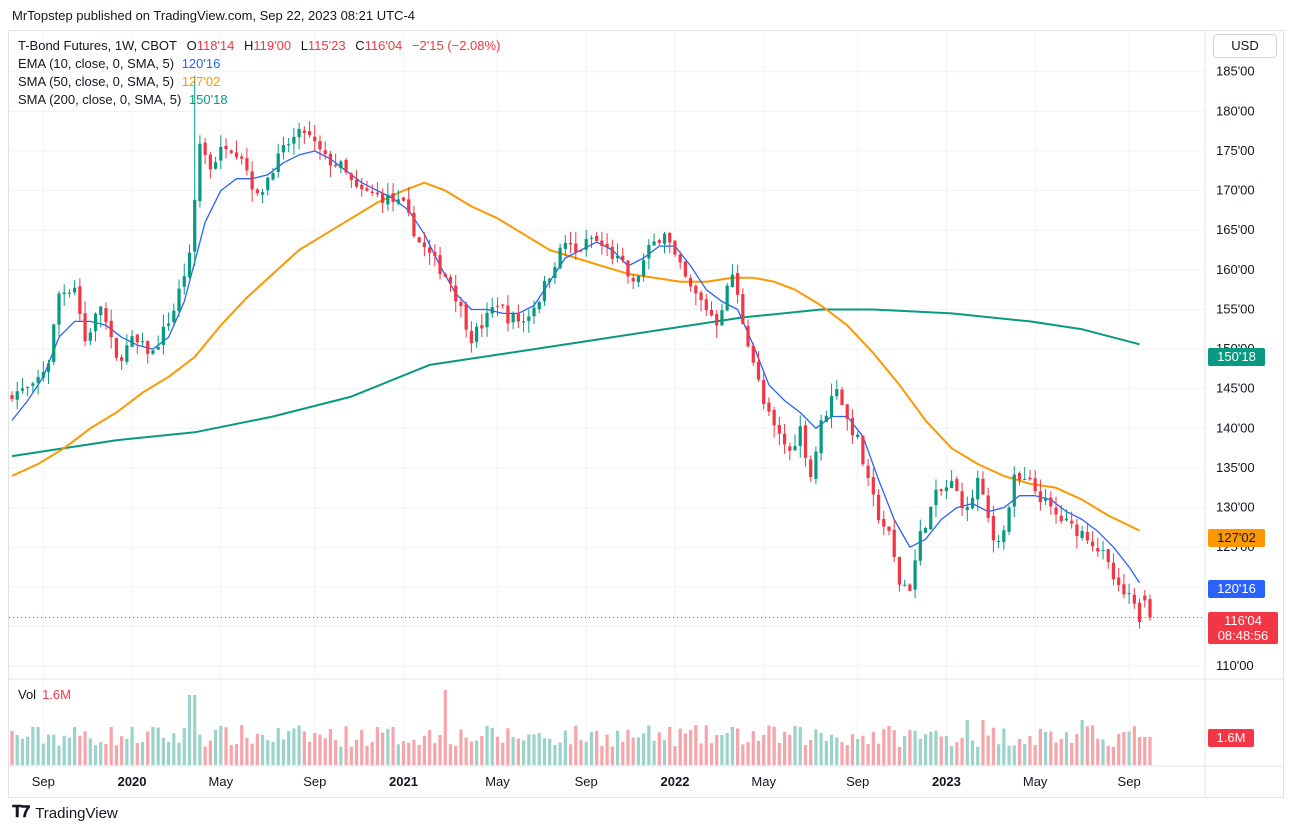  I want to click on study-sma50: SMA (50, close, 0, SMA, 5) 127'02, so click(119, 81).